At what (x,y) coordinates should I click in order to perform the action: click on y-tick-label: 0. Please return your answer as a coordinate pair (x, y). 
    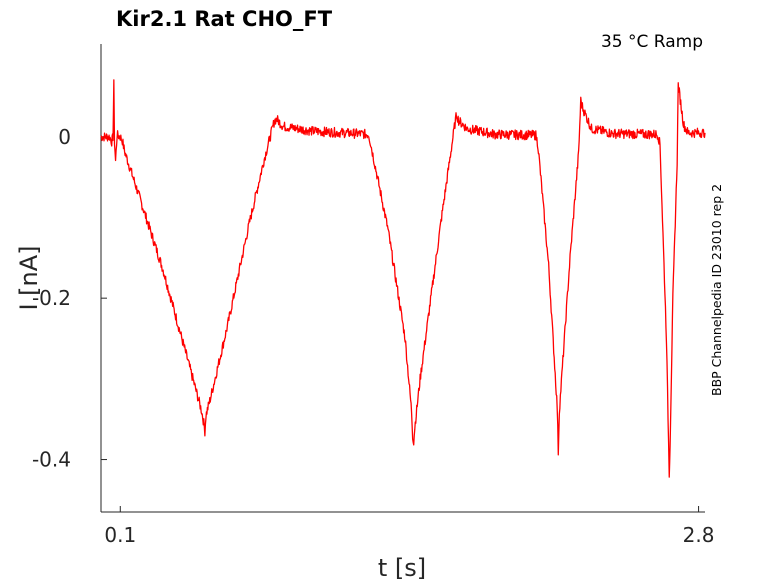
    Looking at the image, I should click on (64, 137).